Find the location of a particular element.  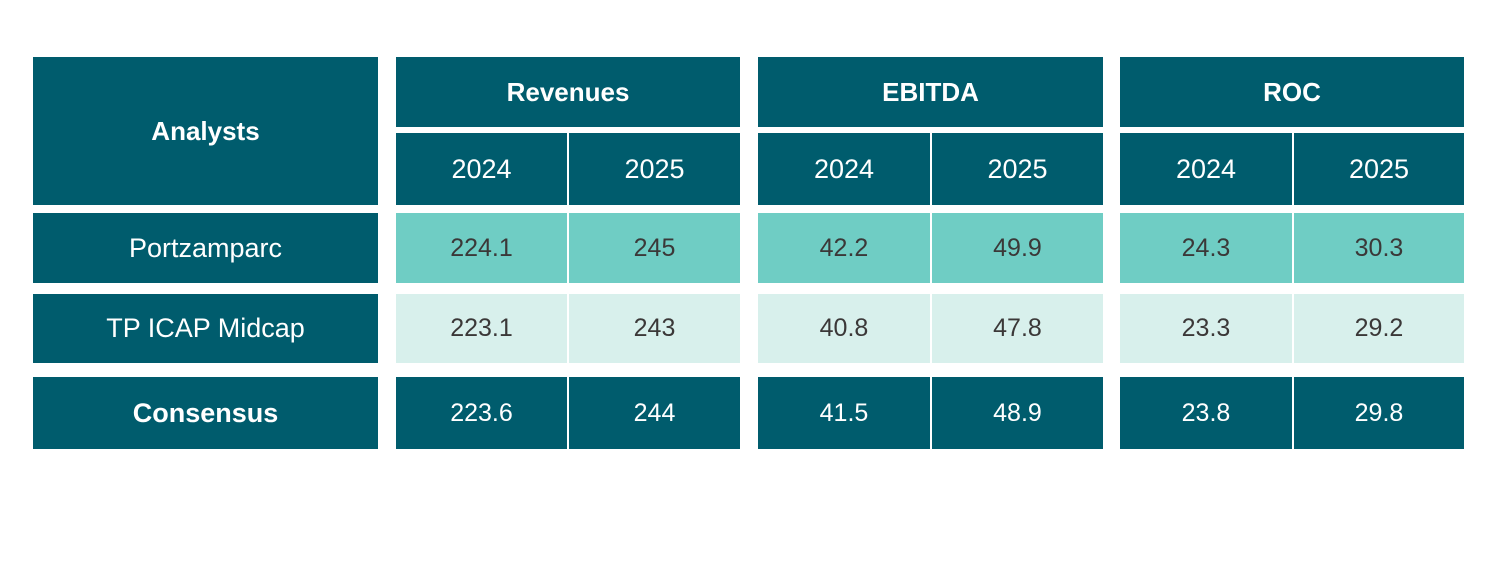

value-cell: 40.8 is located at coordinates (844, 328).